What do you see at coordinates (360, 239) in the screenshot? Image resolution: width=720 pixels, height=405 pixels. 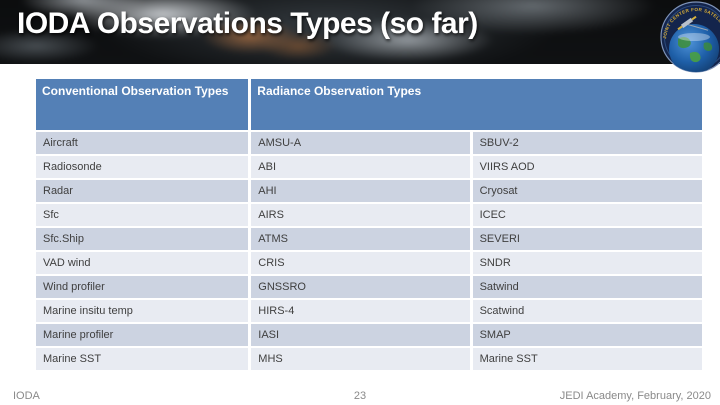 I see `table-cell: ATMS` at bounding box center [360, 239].